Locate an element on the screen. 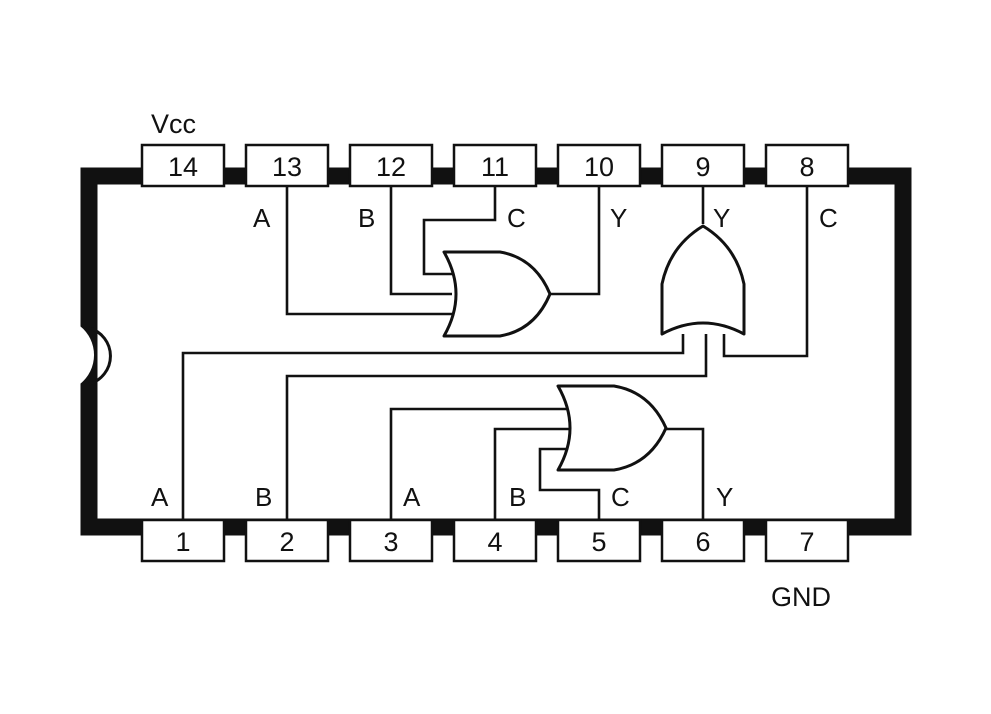 The height and width of the screenshot is (714, 991). pin-number: 8 is located at coordinates (806, 167).